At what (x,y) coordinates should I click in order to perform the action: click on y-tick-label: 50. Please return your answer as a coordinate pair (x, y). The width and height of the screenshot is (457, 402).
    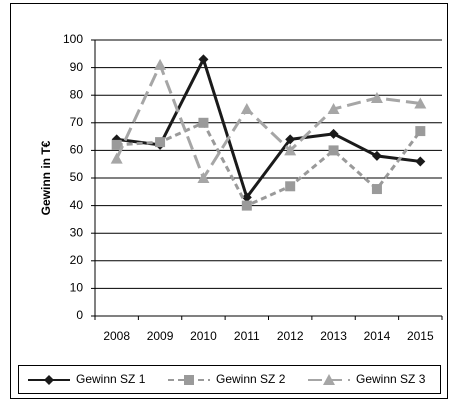
    Looking at the image, I should click on (77, 177).